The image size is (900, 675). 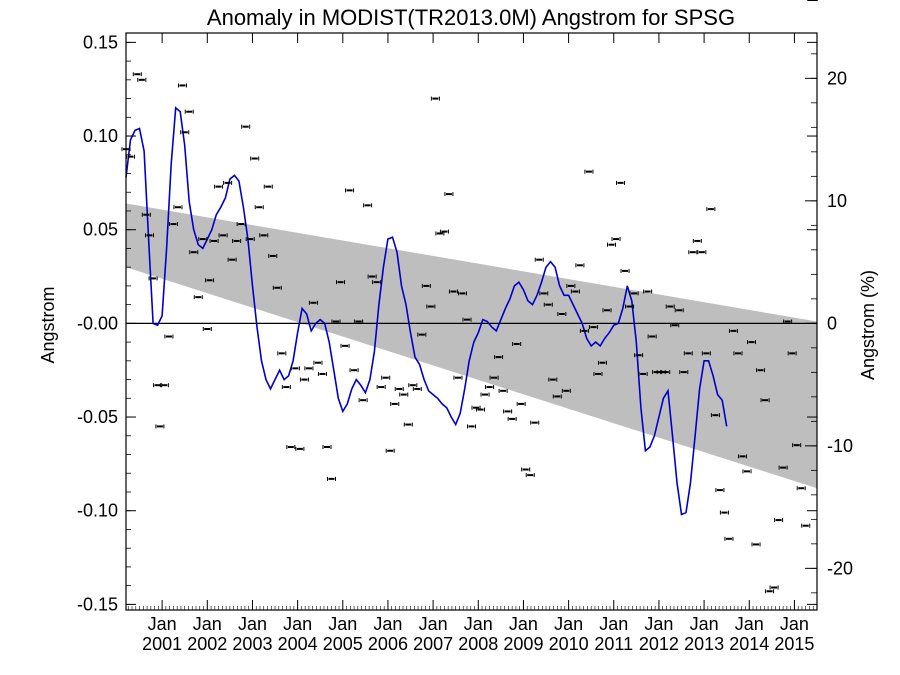 What do you see at coordinates (749, 644) in the screenshot?
I see `x-tick-label-year: 2014` at bounding box center [749, 644].